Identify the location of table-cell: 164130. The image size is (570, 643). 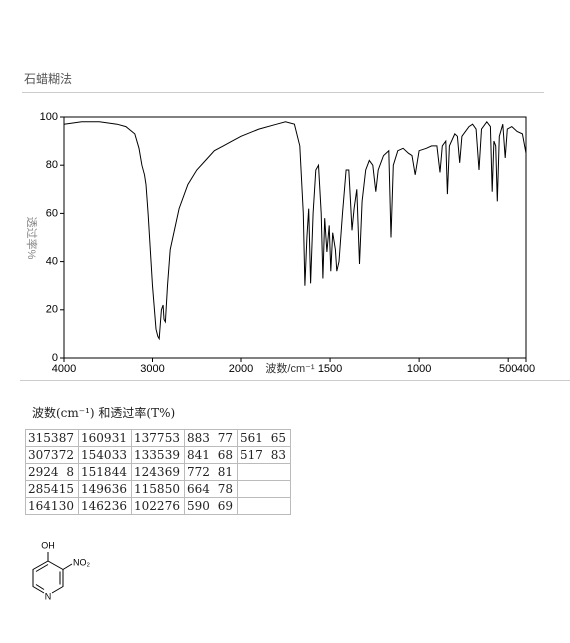
(52, 506).